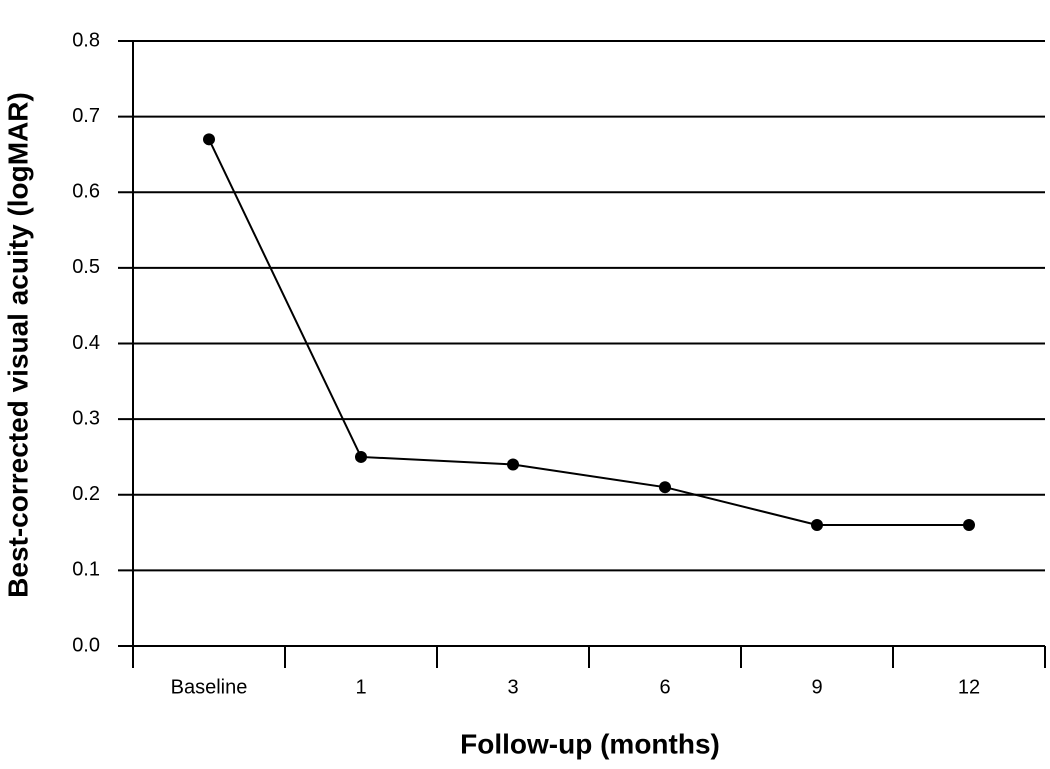 This screenshot has width=1050, height=769. What do you see at coordinates (816, 687) in the screenshot?
I see `x-tick-label: 9` at bounding box center [816, 687].